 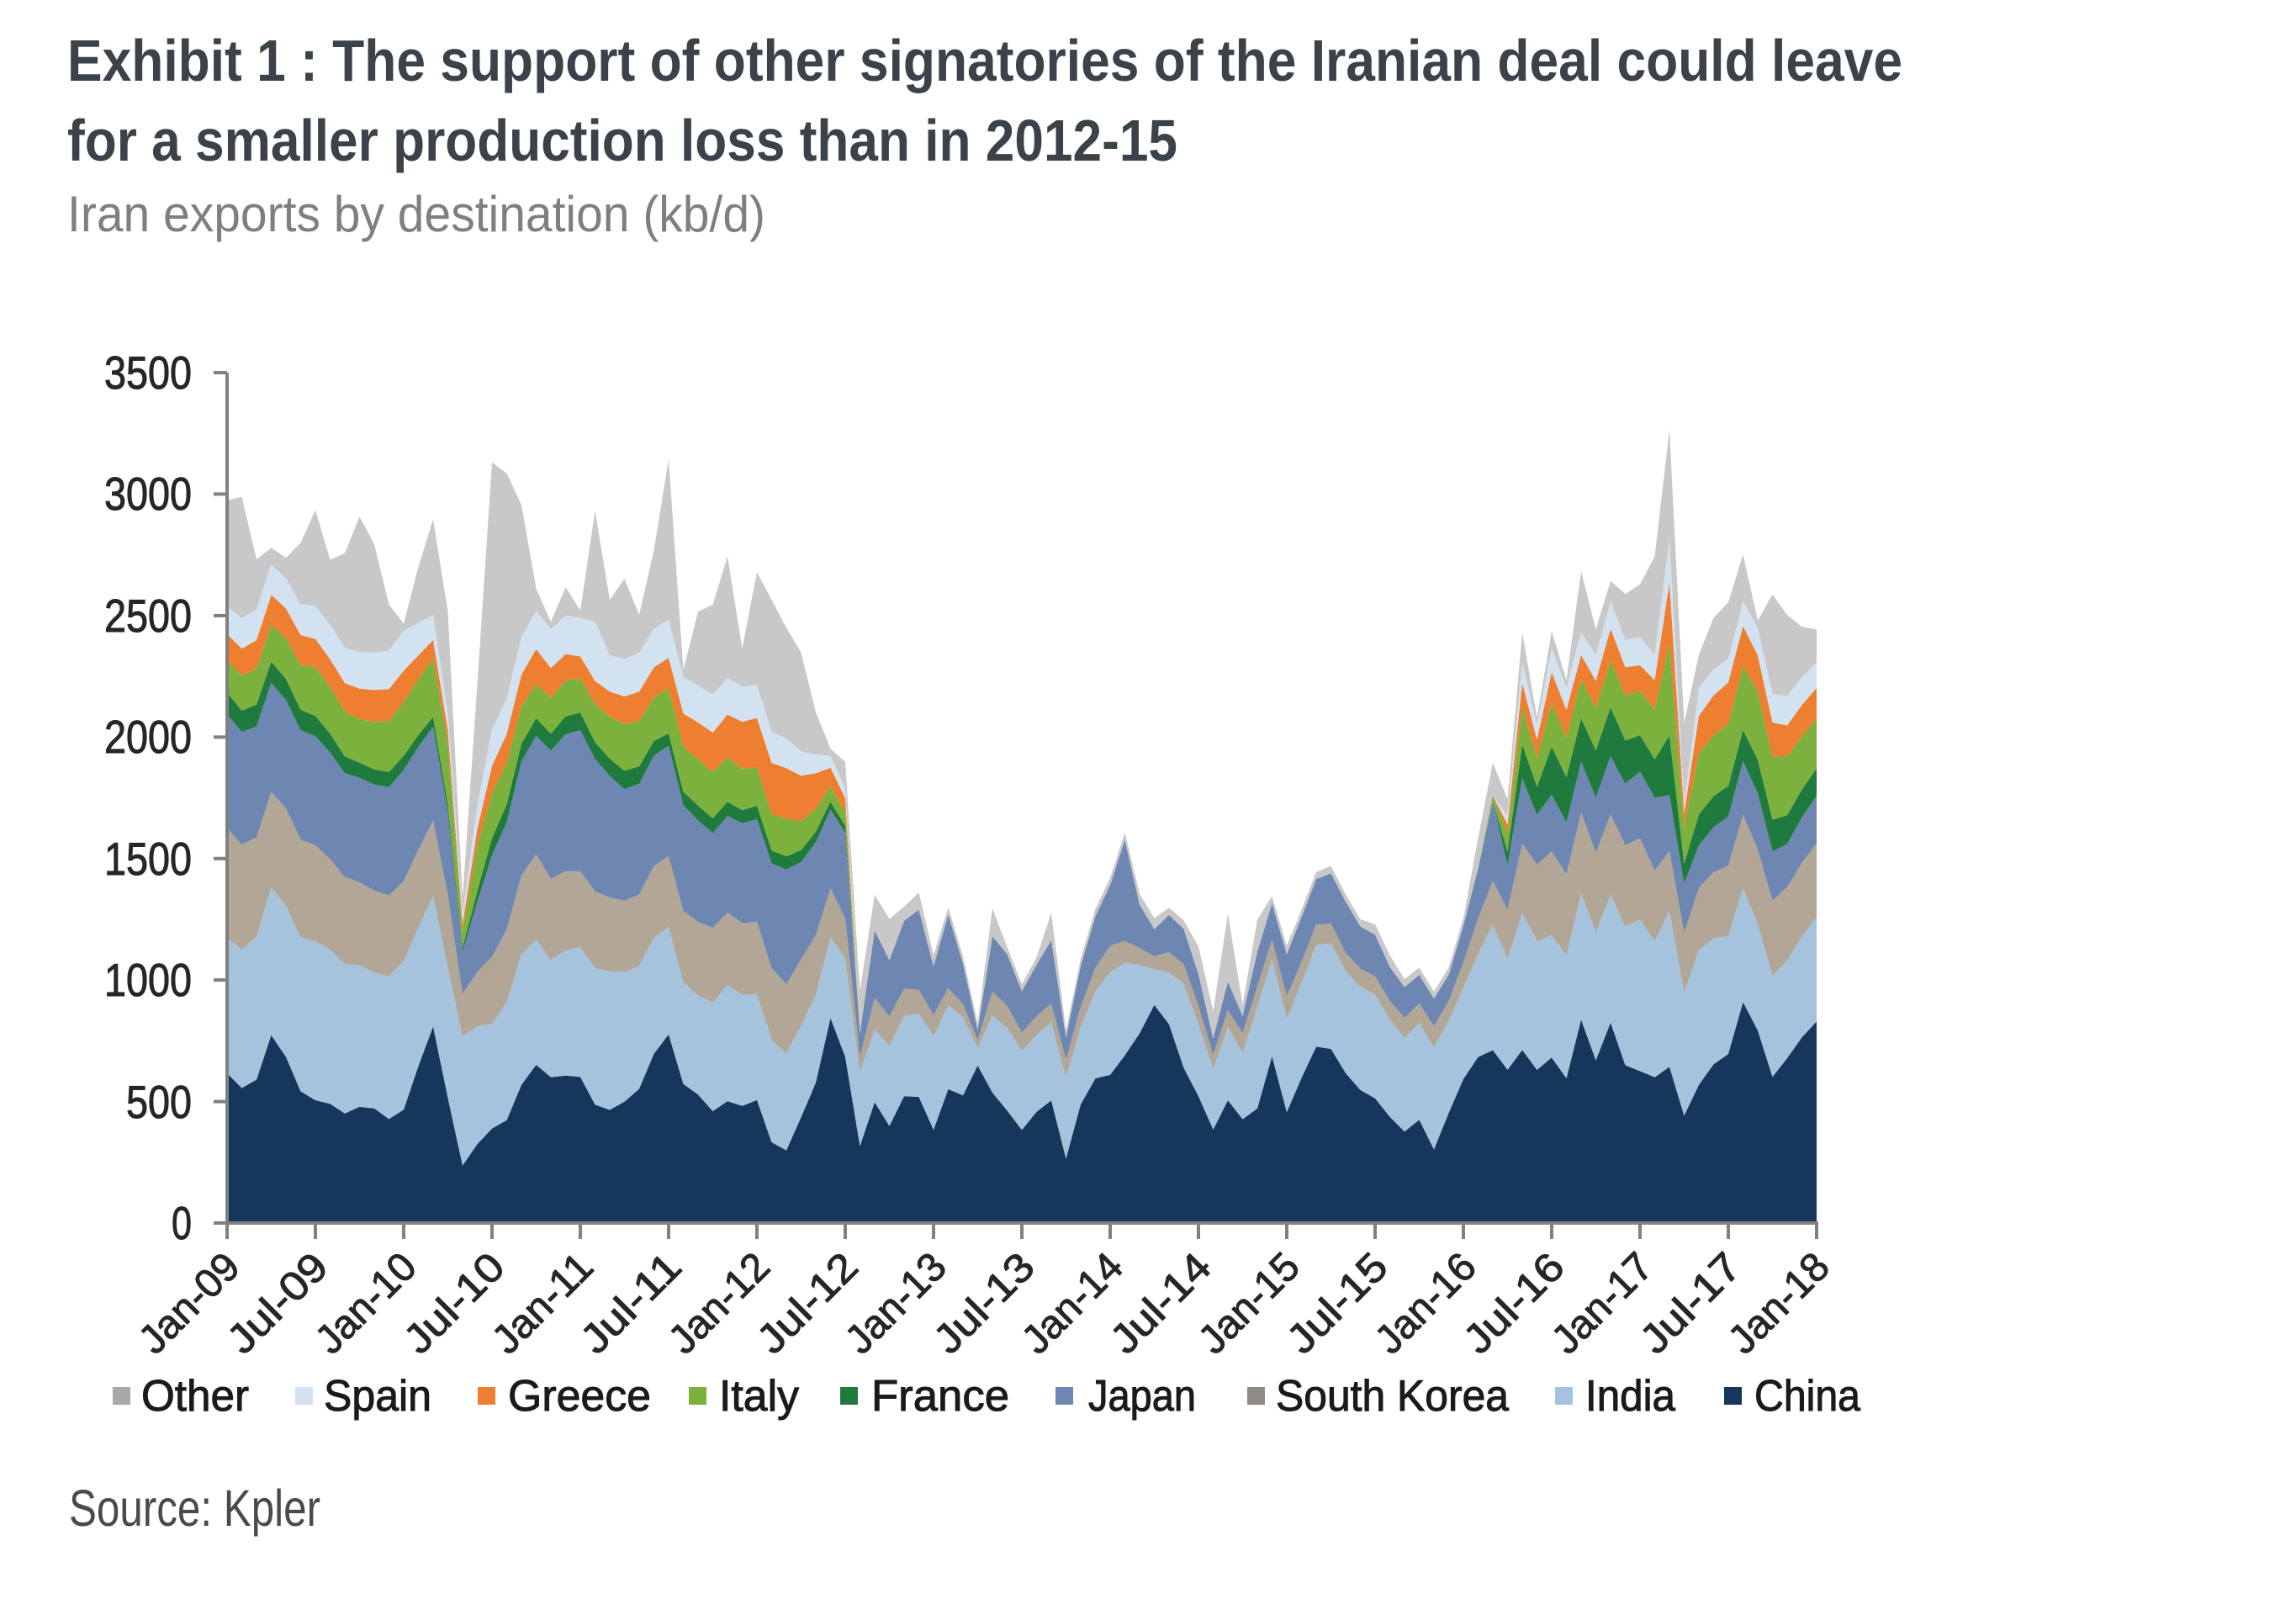 What do you see at coordinates (159, 1102) in the screenshot?
I see `svg-text: 500` at bounding box center [159, 1102].